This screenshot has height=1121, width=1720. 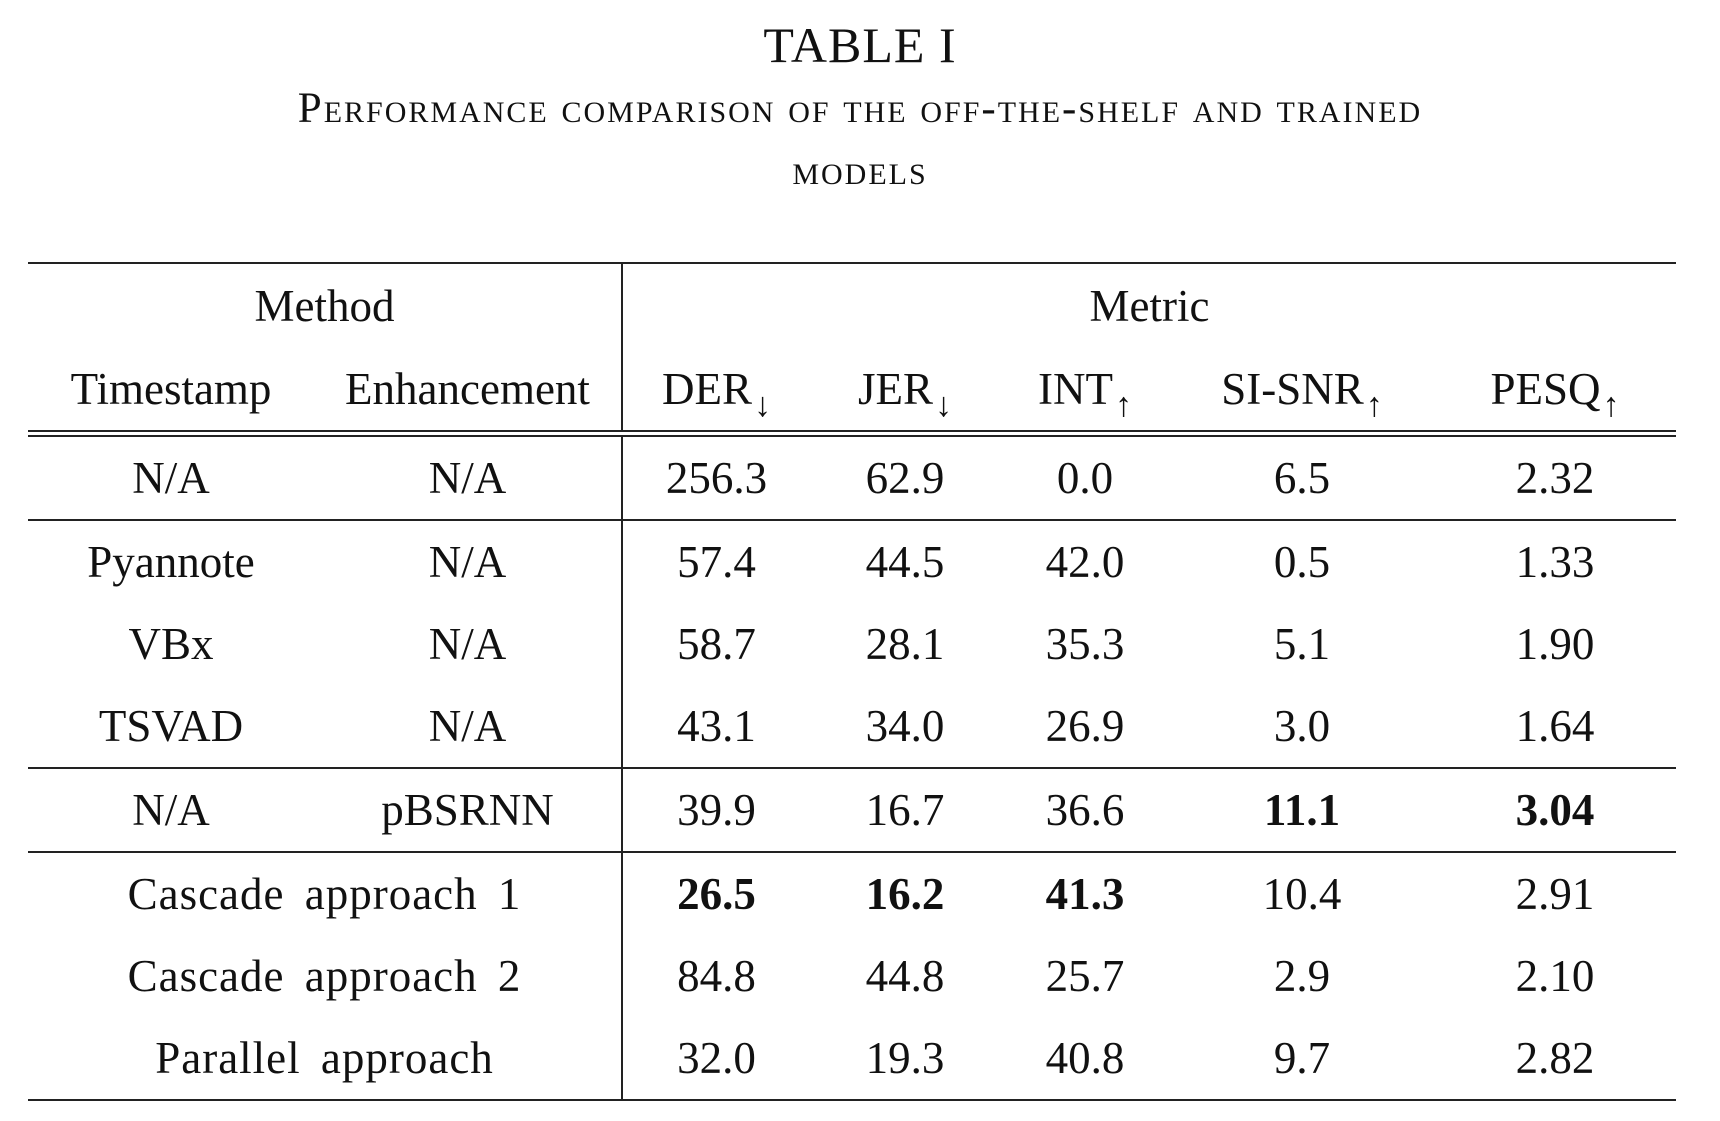 I want to click on jer-cell-best: 16.2, so click(x=905, y=893).